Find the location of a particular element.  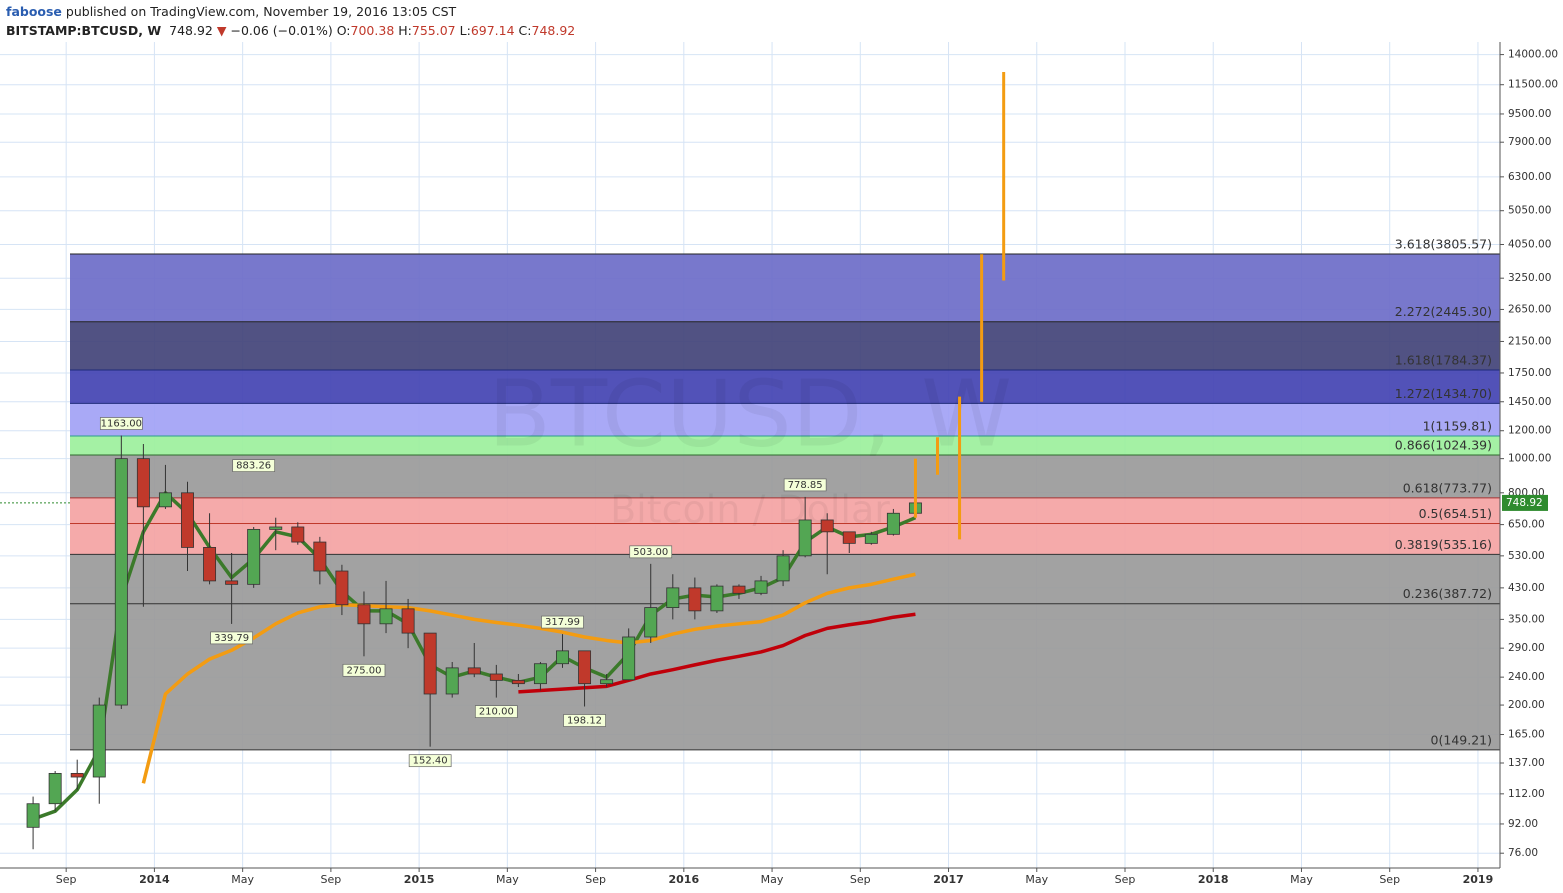

watermark: BTCUSD, W is located at coordinates (750, 413).